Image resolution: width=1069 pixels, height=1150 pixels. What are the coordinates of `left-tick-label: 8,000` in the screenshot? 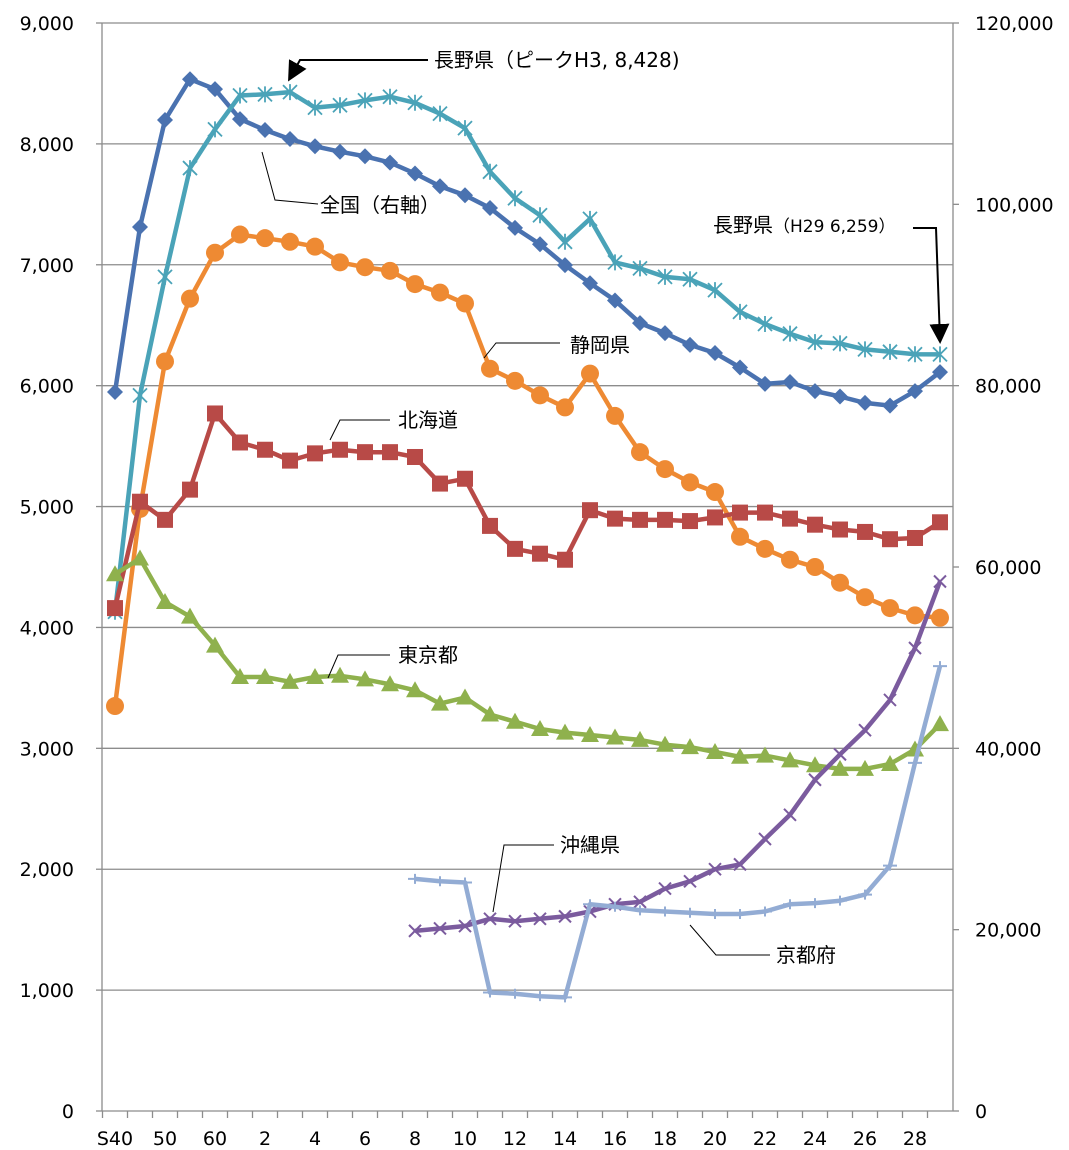 It's located at (47, 145).